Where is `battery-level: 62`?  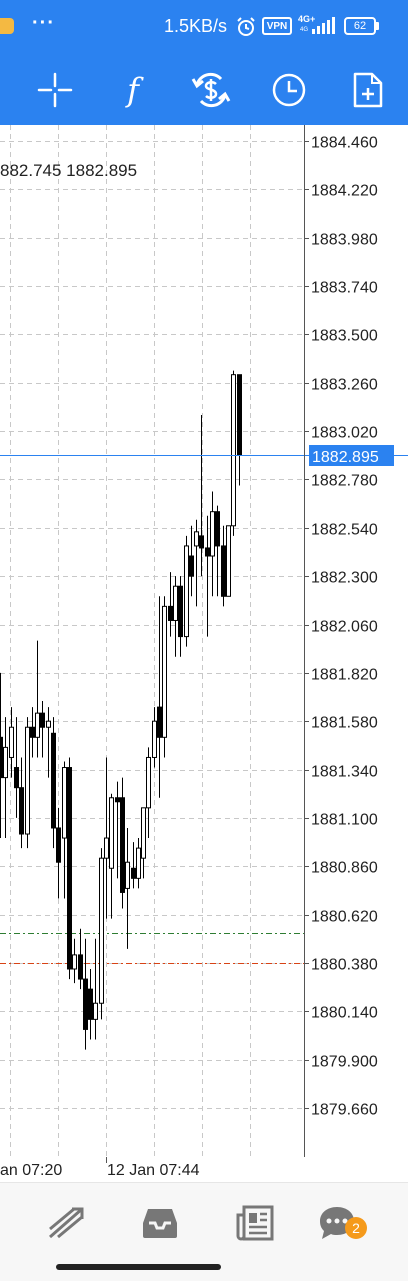 battery-level: 62 is located at coordinates (360, 26).